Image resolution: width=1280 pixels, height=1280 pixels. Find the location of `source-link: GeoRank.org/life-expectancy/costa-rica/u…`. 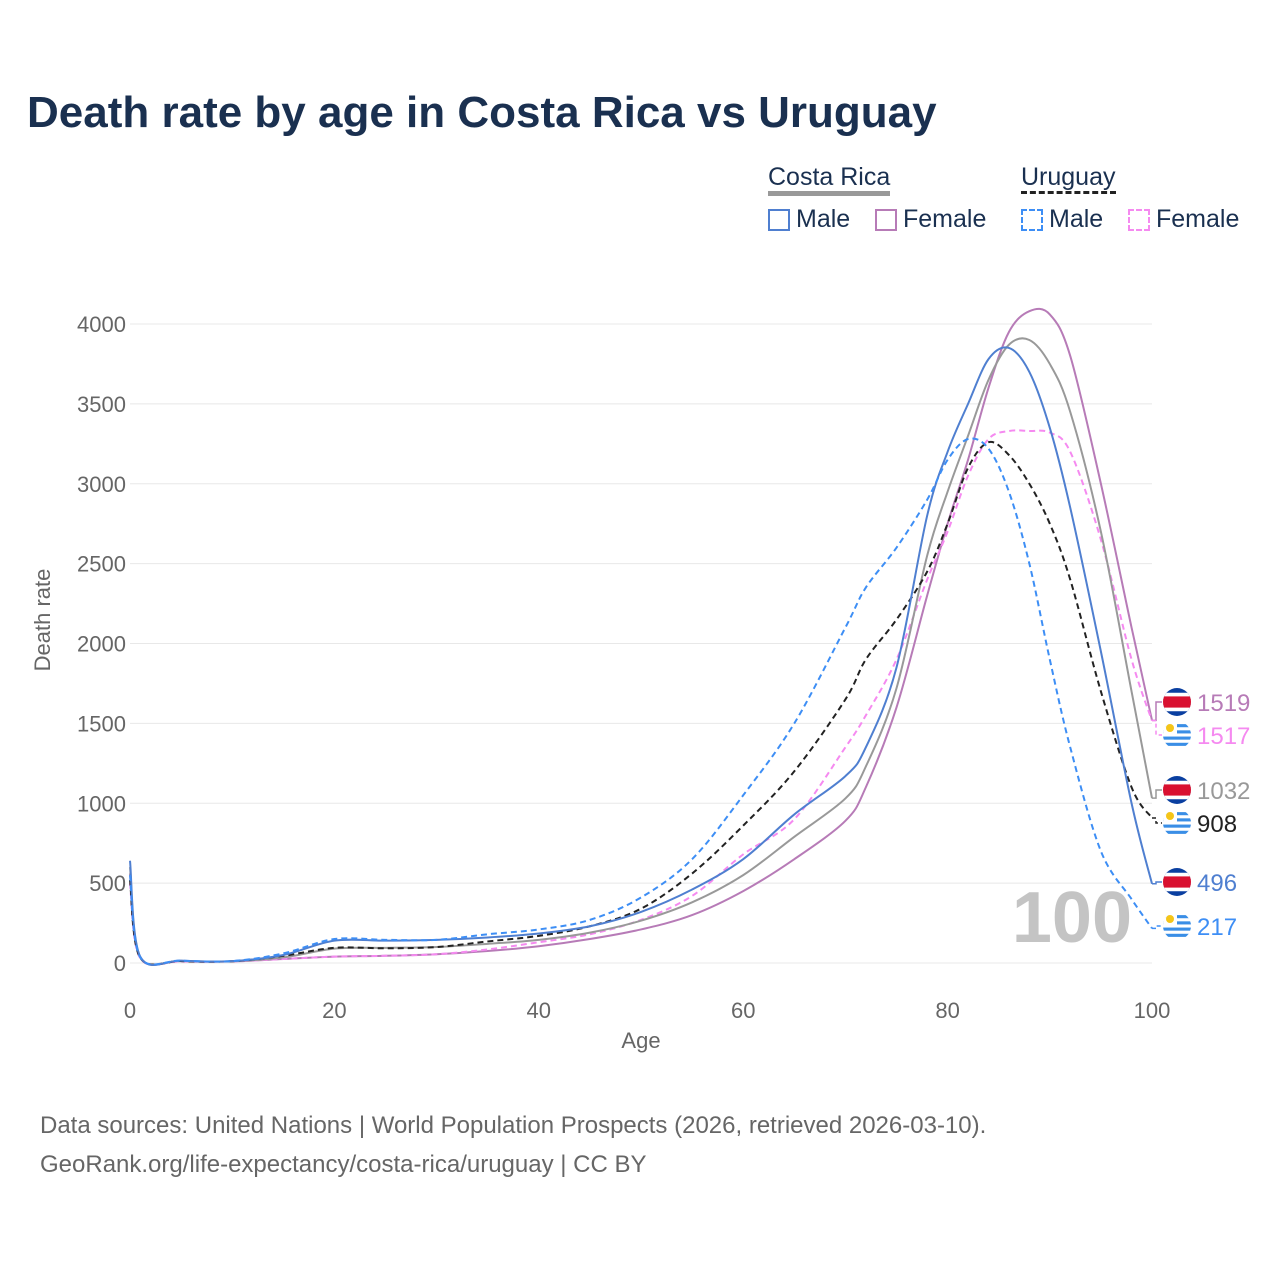

source-link: GeoRank.org/life-expectancy/costa-rica/u… is located at coordinates (343, 1164).